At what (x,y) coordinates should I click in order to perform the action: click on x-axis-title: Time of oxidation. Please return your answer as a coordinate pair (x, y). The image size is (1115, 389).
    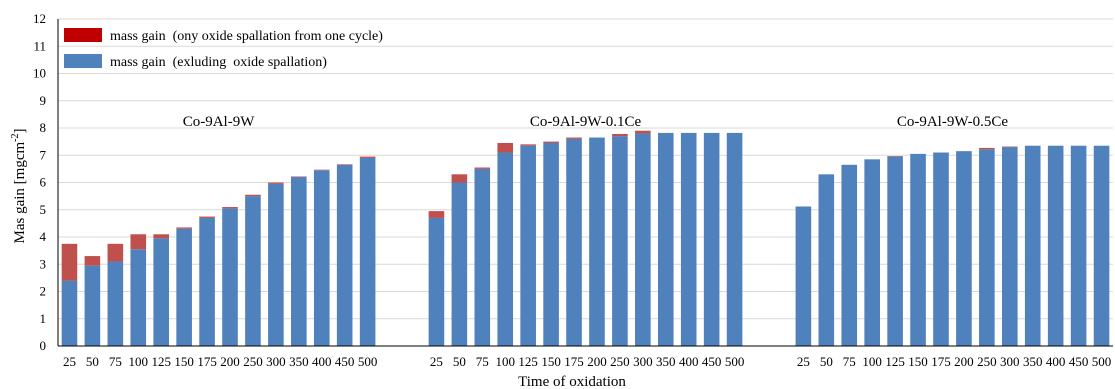
    Looking at the image, I should click on (572, 381).